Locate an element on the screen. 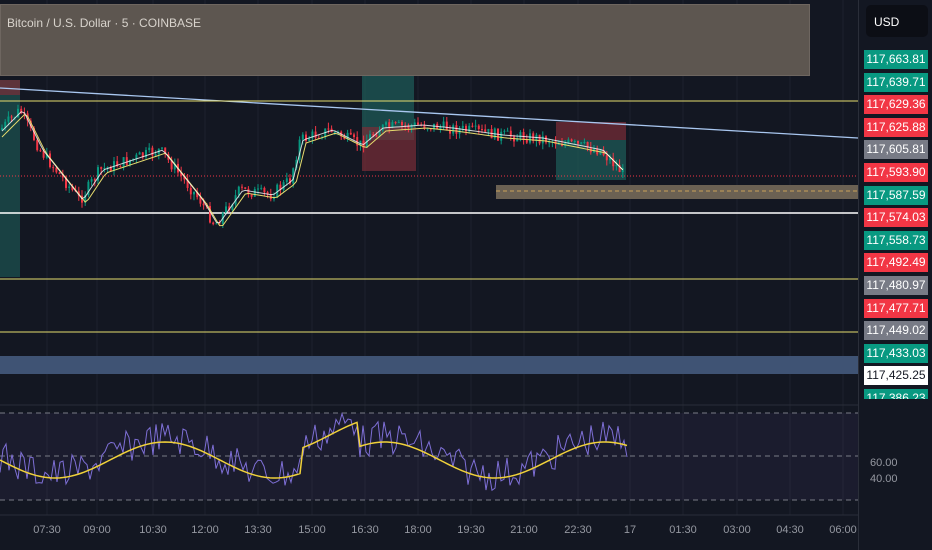 Image resolution: width=932 pixels, height=550 pixels. rsi-axis-label: 60.00 is located at coordinates (884, 463).